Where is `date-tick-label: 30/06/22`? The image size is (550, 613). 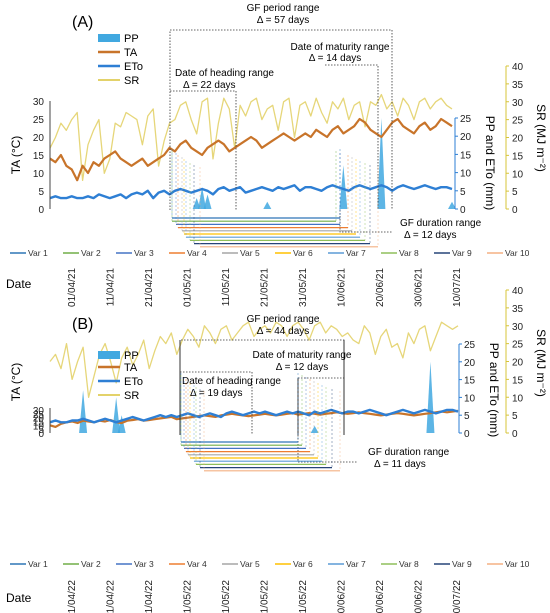
date-tick-label: 30/06/22 is located at coordinates (419, 596).